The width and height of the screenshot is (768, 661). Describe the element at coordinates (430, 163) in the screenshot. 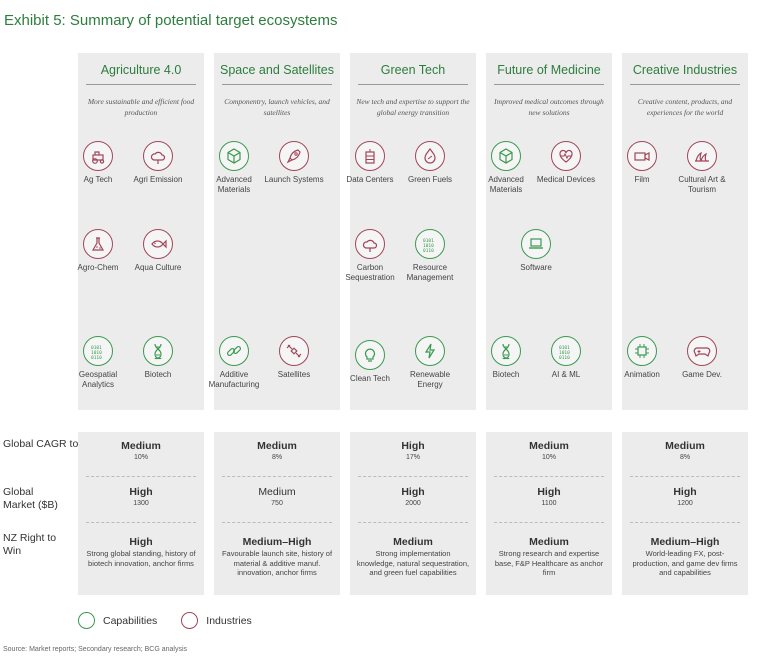

I see `ecosystem-item: Green Fuels` at that location.